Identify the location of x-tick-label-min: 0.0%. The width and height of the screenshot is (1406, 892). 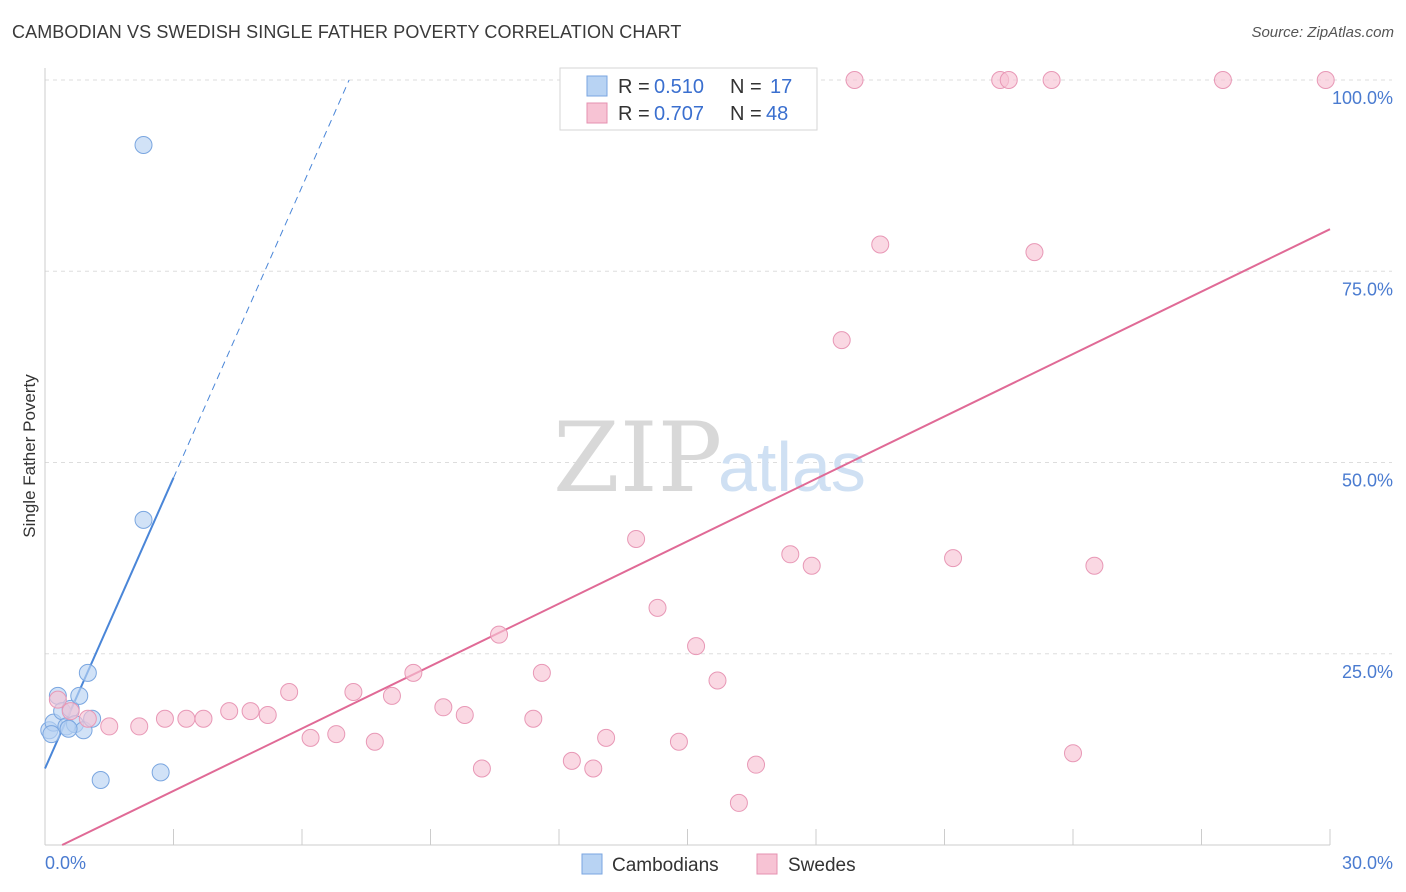
(65, 863).